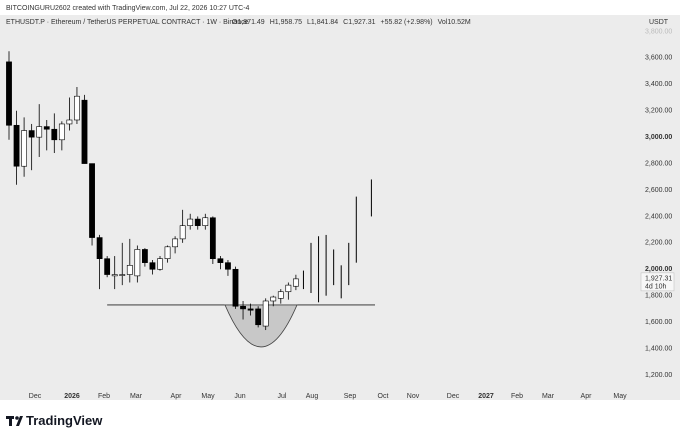 This screenshot has height=442, width=680. Describe the element at coordinates (19, 421) in the screenshot. I see `logo-slash` at that location.